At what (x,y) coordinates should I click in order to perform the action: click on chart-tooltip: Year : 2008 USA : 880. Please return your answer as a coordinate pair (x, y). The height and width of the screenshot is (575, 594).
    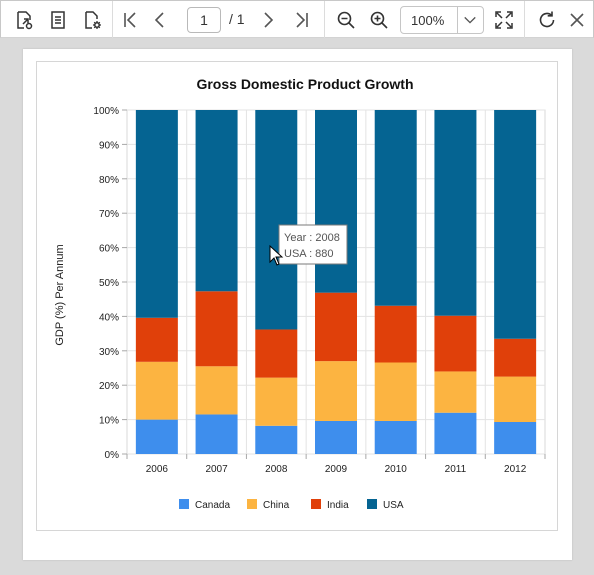
    Looking at the image, I should click on (313, 244).